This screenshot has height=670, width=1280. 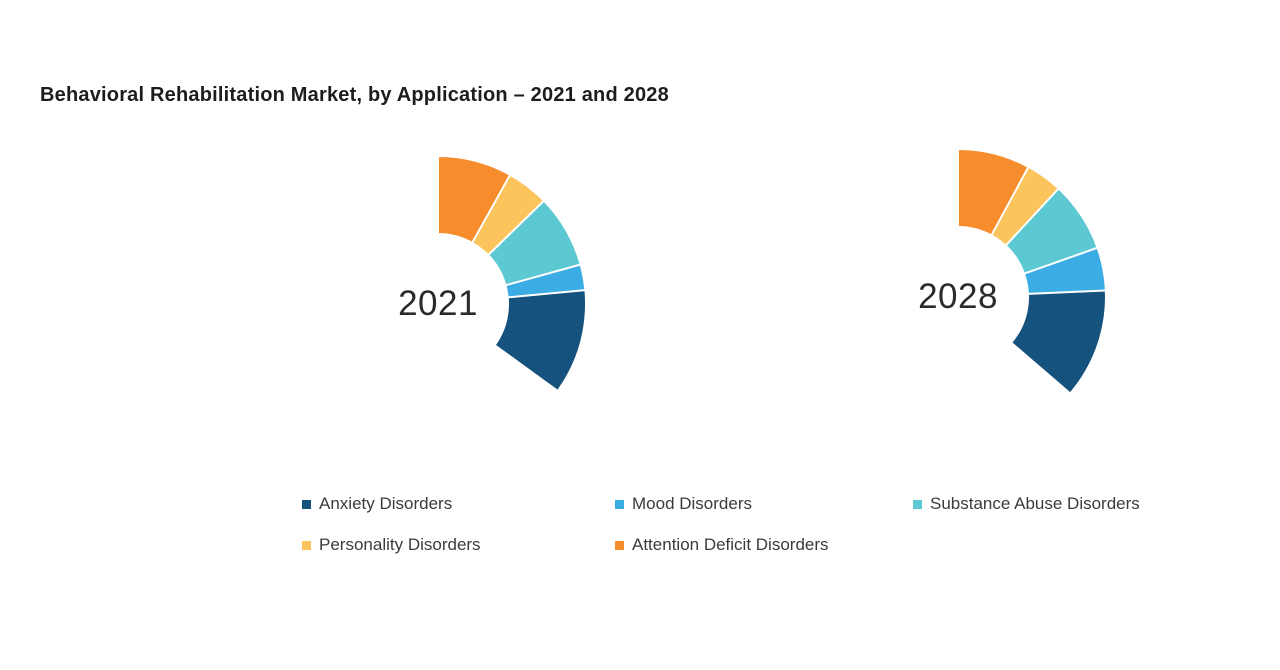 I want to click on donut-2021-slices, so click(x=512, y=273).